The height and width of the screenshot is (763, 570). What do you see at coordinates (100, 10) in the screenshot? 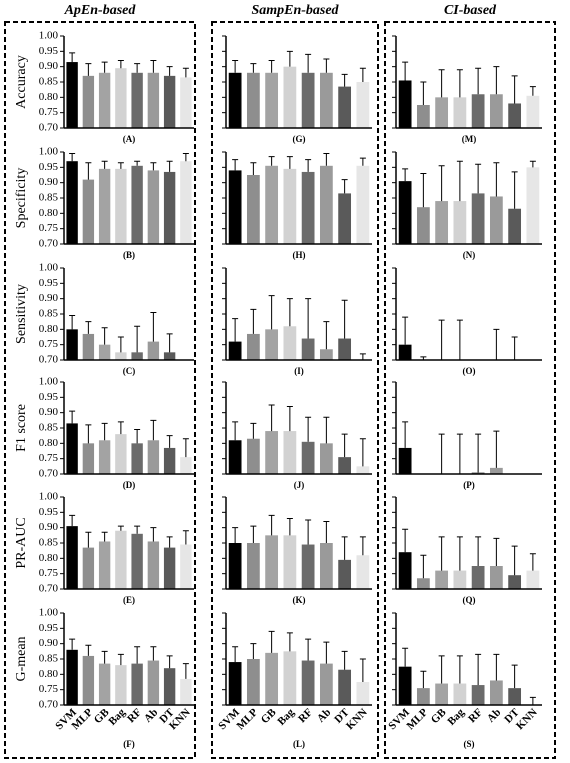
I see `column-title: ApEn-based` at bounding box center [100, 10].